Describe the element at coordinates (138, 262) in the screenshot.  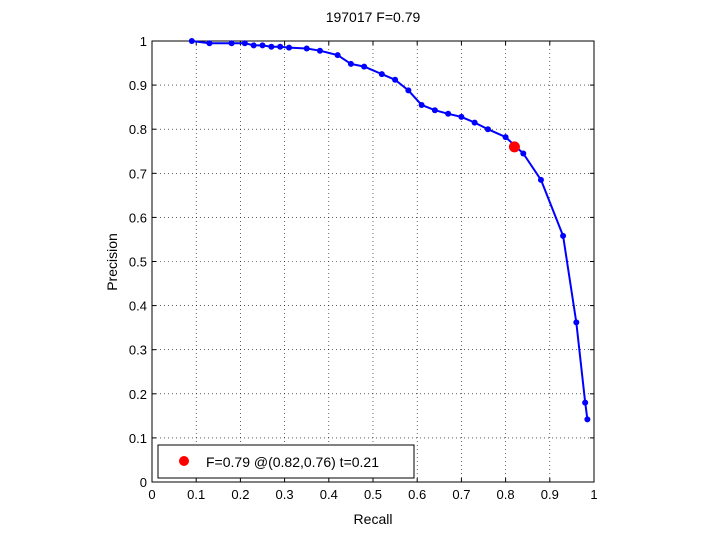
I see `y-tick-label: 0.5` at that location.